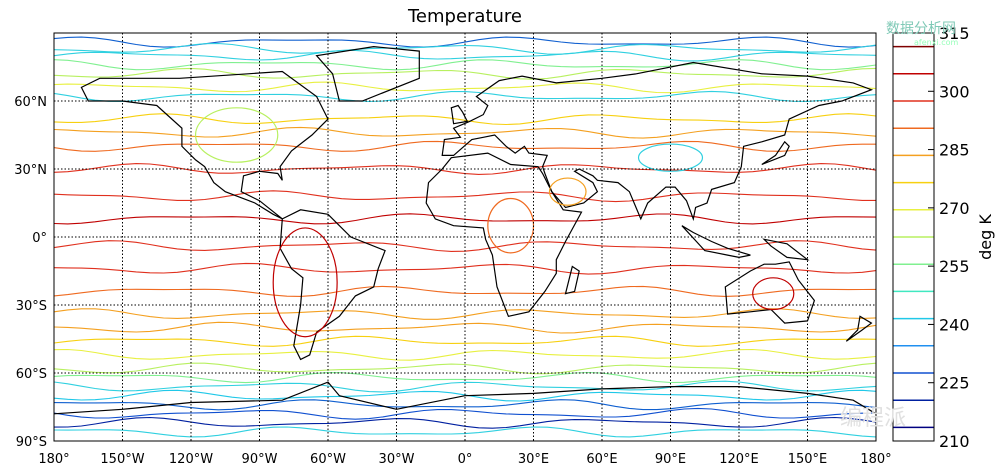 This screenshot has height=475, width=1005. What do you see at coordinates (465, 16) in the screenshot?
I see `plot-title: Temperature` at bounding box center [465, 16].